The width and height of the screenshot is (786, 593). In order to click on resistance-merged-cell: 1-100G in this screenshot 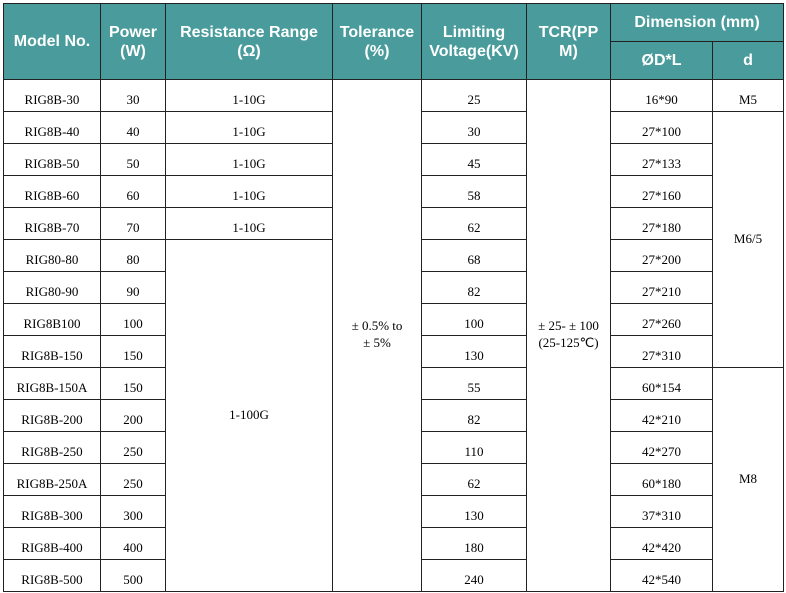, I will do `click(249, 415)`.